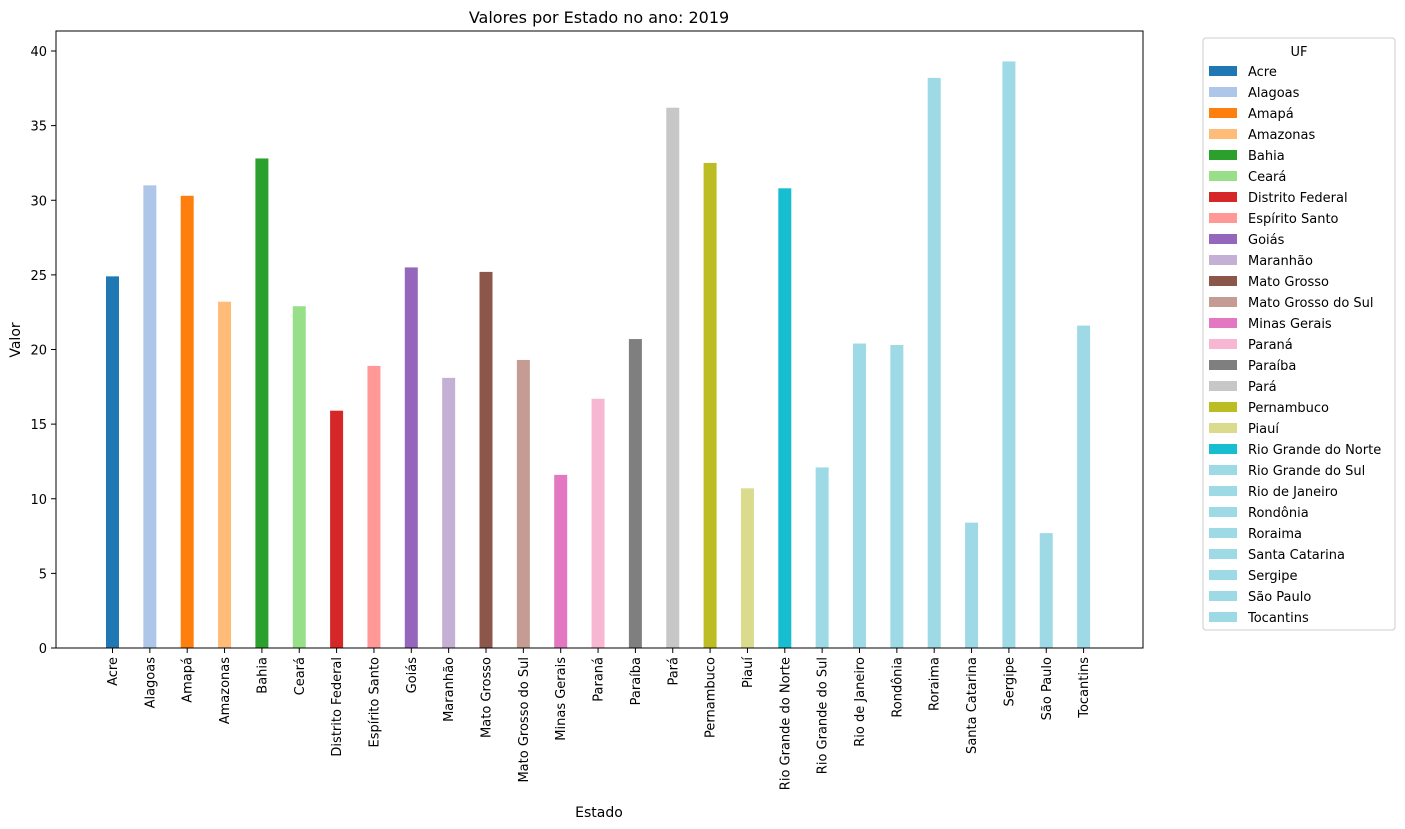 This screenshot has height=829, width=1405. I want to click on x-tick-label: Sergipe, so click(1009, 681).